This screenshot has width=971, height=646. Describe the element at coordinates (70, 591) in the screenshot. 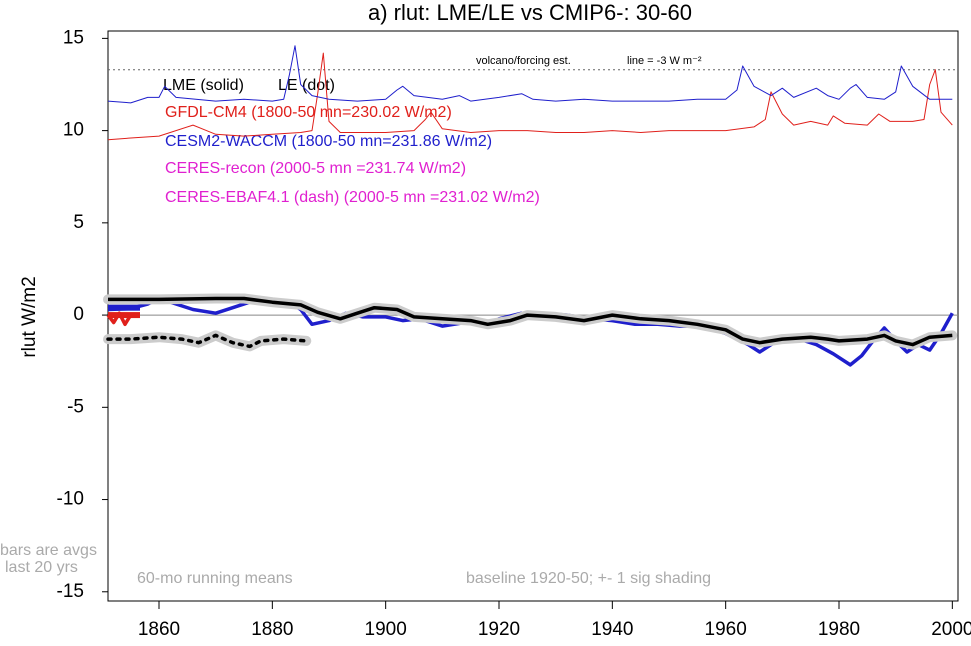

I see `y-tick-label: -15` at that location.